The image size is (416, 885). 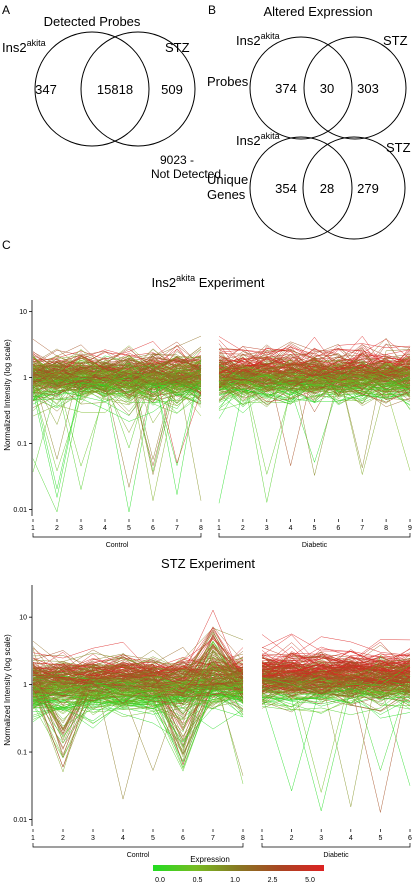 I want to click on chart1-y-ticks: 10 1 0.1 0.01, so click(x=22, y=411).